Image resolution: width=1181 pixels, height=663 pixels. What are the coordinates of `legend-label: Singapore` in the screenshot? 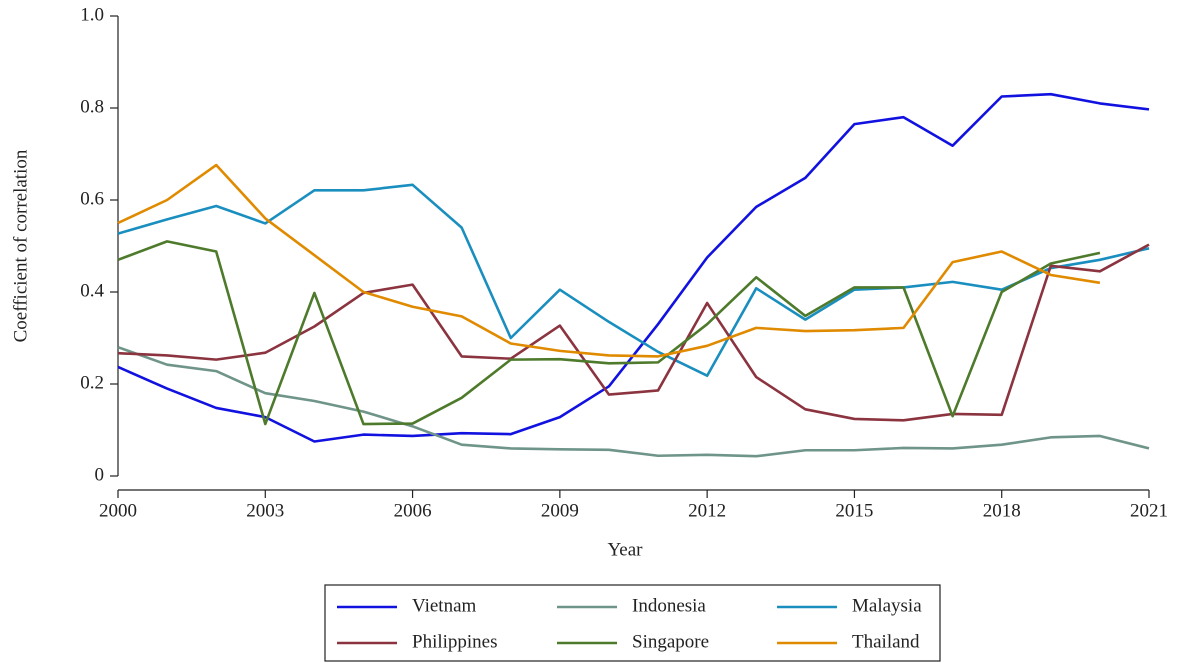 It's located at (670, 641).